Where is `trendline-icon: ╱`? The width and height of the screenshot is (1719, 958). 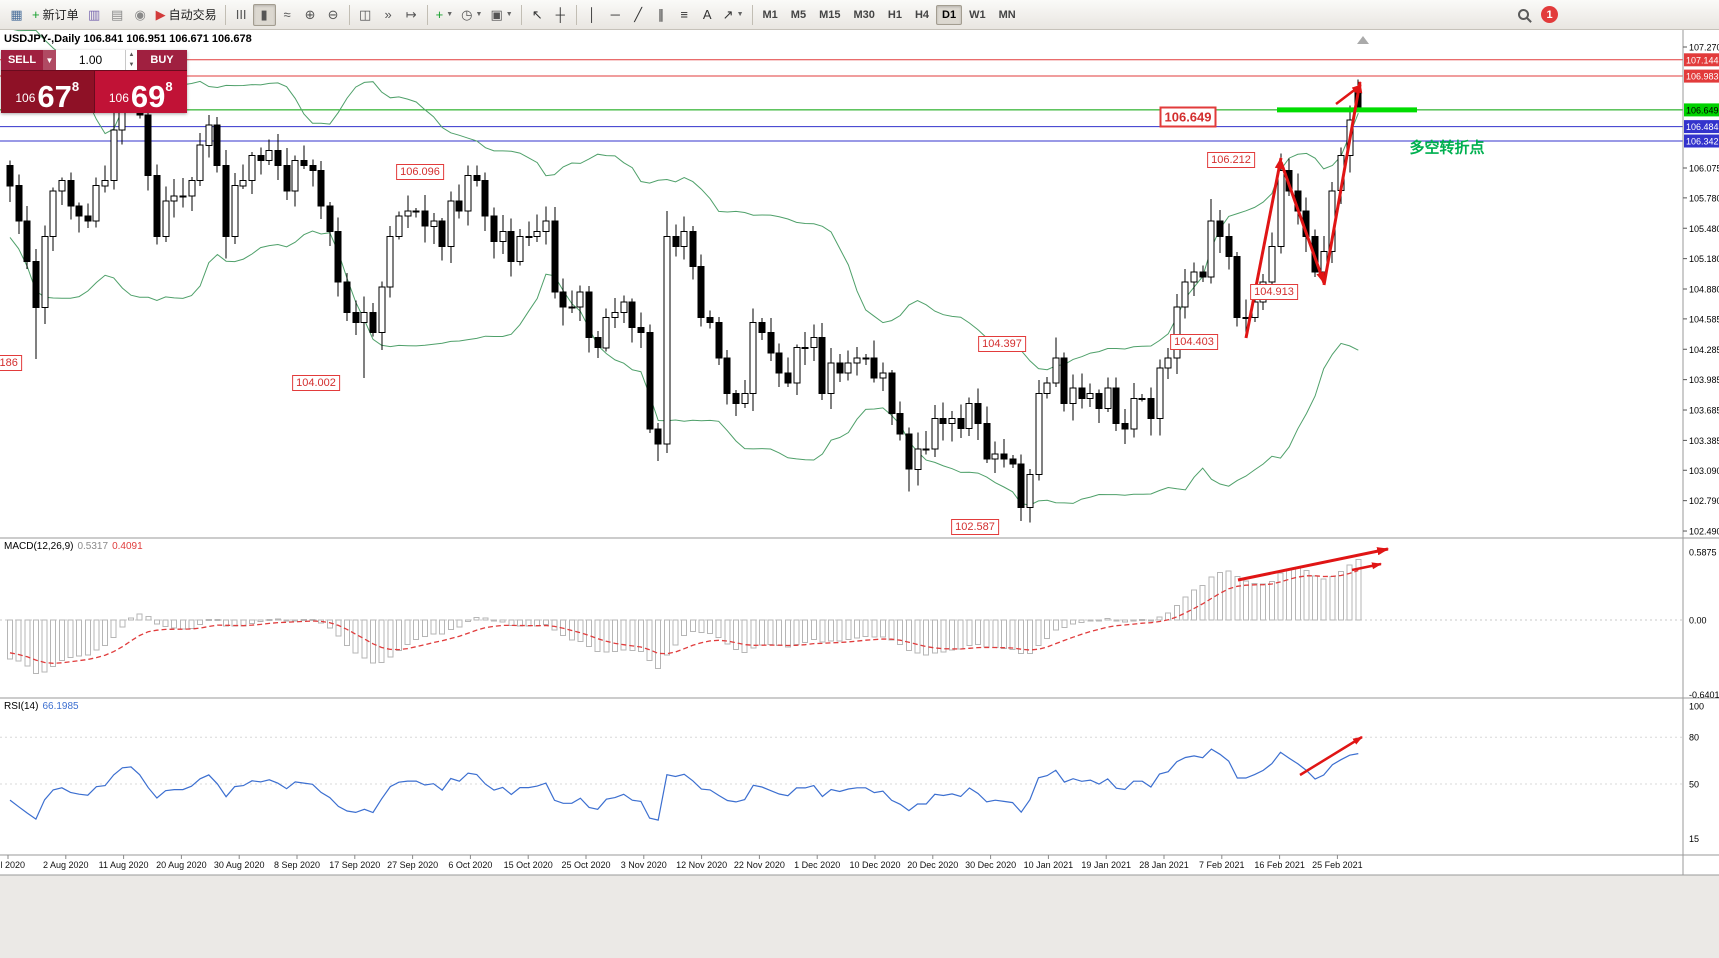
trendline-icon: ╱ is located at coordinates (638, 14).